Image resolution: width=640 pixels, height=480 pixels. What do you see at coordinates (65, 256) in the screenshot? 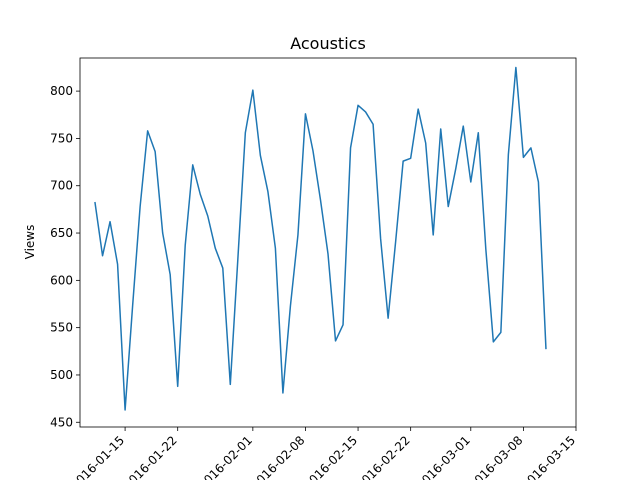
I see `y-axis: 450 500 550 600 650 700 750 800` at bounding box center [65, 256].